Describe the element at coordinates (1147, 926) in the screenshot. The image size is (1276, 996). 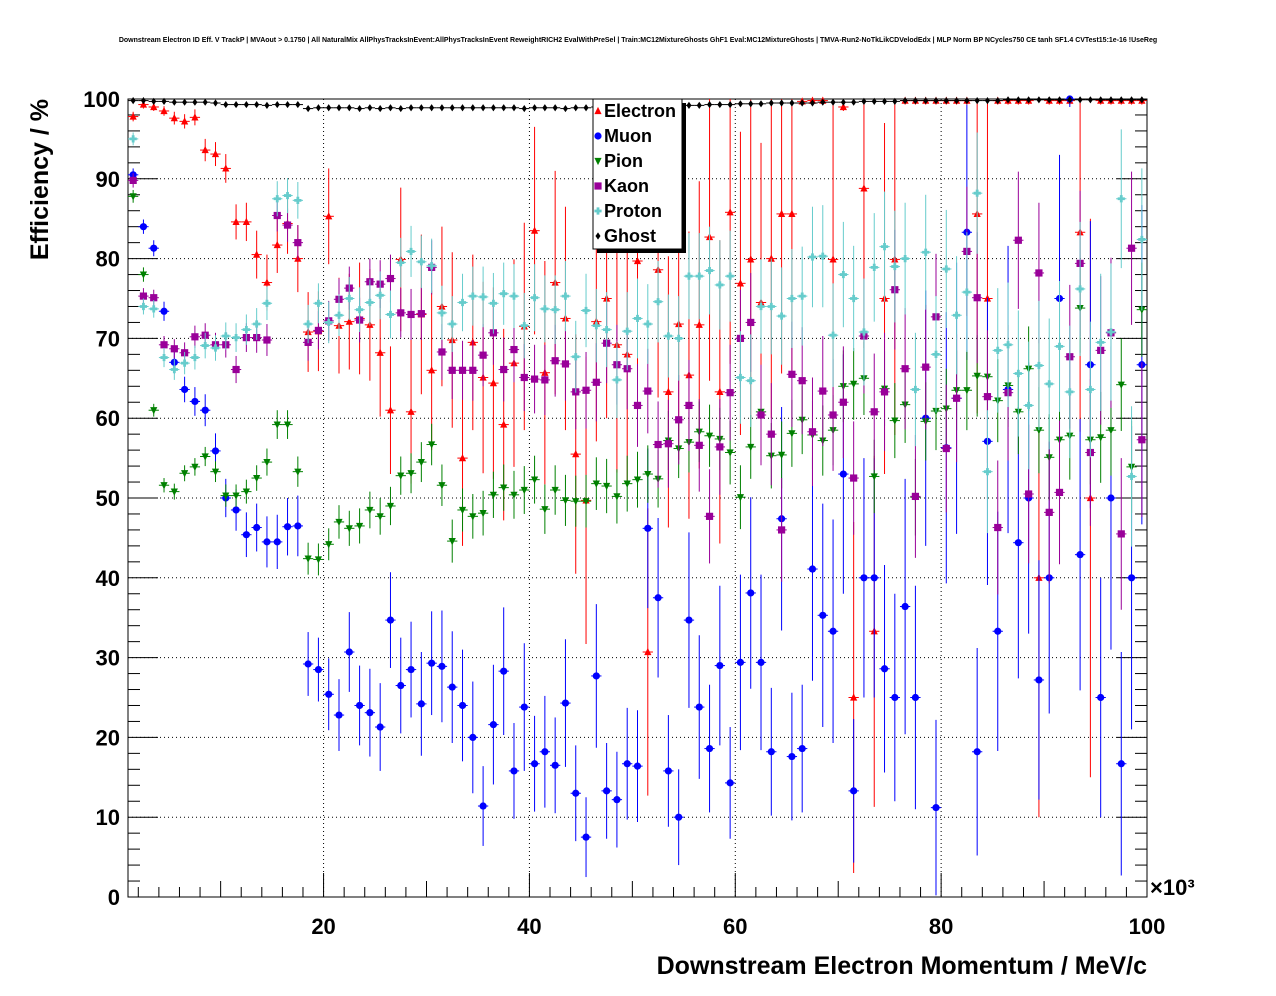
I see `x-tick-label: 100` at that location.